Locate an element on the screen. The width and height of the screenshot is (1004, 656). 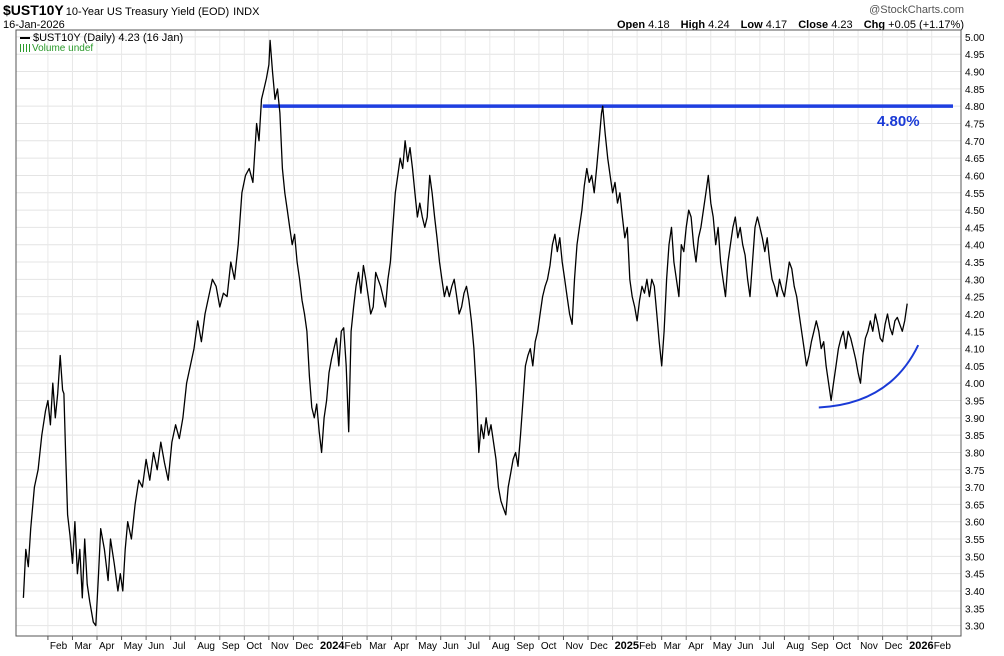
y-tick-label: 4.15 is located at coordinates (975, 332).